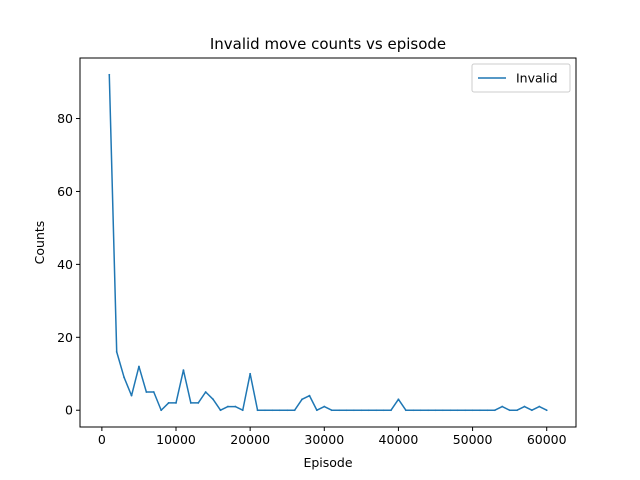  I want to click on y-axis: 0 20 40 60 80, so click(68, 264).